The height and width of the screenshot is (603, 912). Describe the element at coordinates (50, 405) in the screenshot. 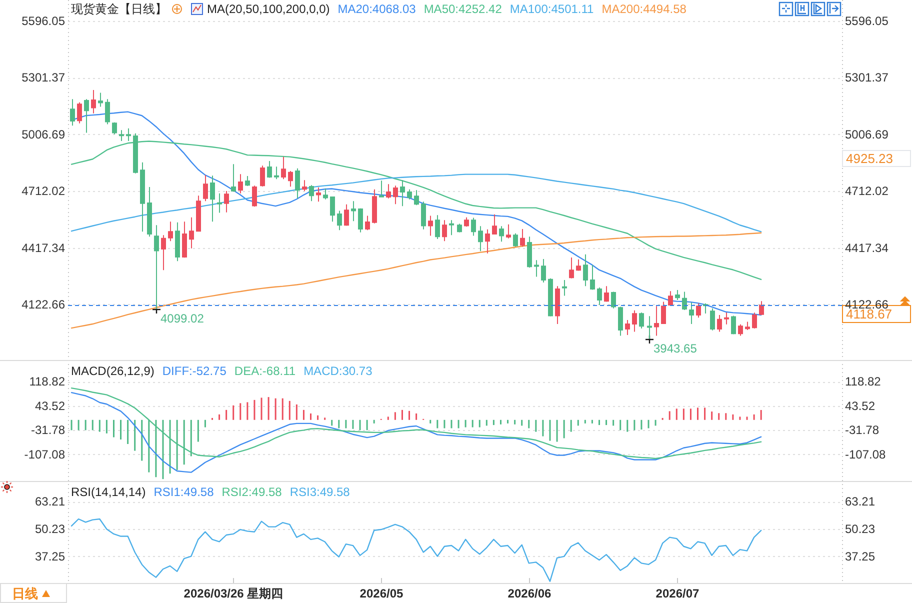

I see `y-tick-label: 43.52` at that location.